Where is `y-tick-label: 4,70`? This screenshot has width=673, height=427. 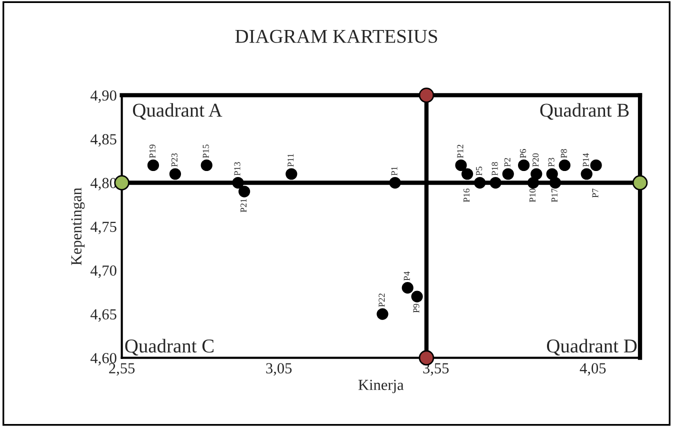 y-tick-label: 4,70 is located at coordinates (103, 271).